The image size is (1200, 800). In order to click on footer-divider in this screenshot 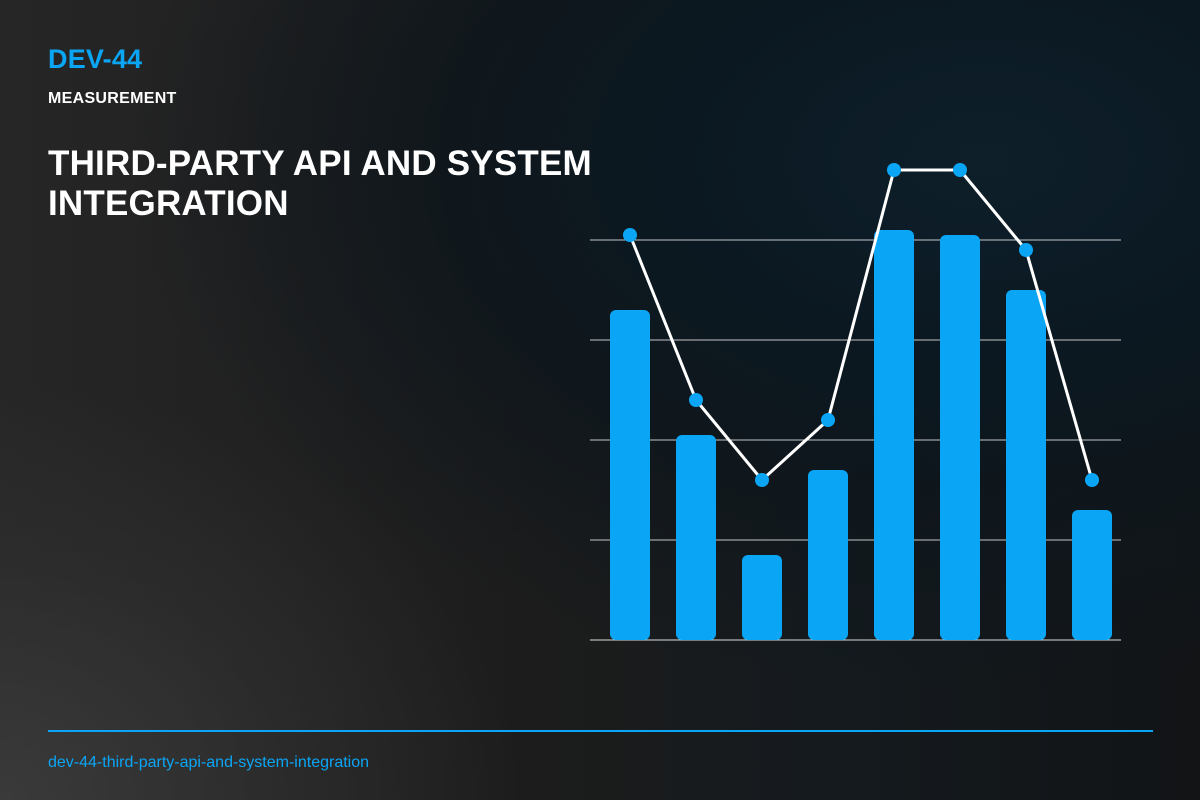, I will do `click(600, 731)`.